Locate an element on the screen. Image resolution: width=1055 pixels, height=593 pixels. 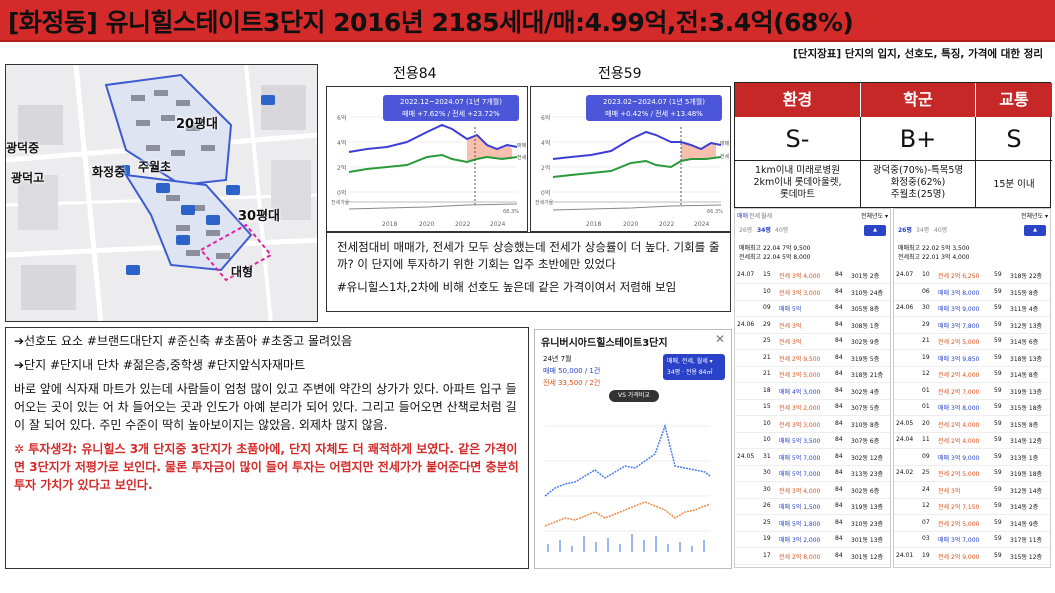
table-row: 24.06 30 매매 3억 9,000 59 311동 4층 is located at coordinates (972, 308).